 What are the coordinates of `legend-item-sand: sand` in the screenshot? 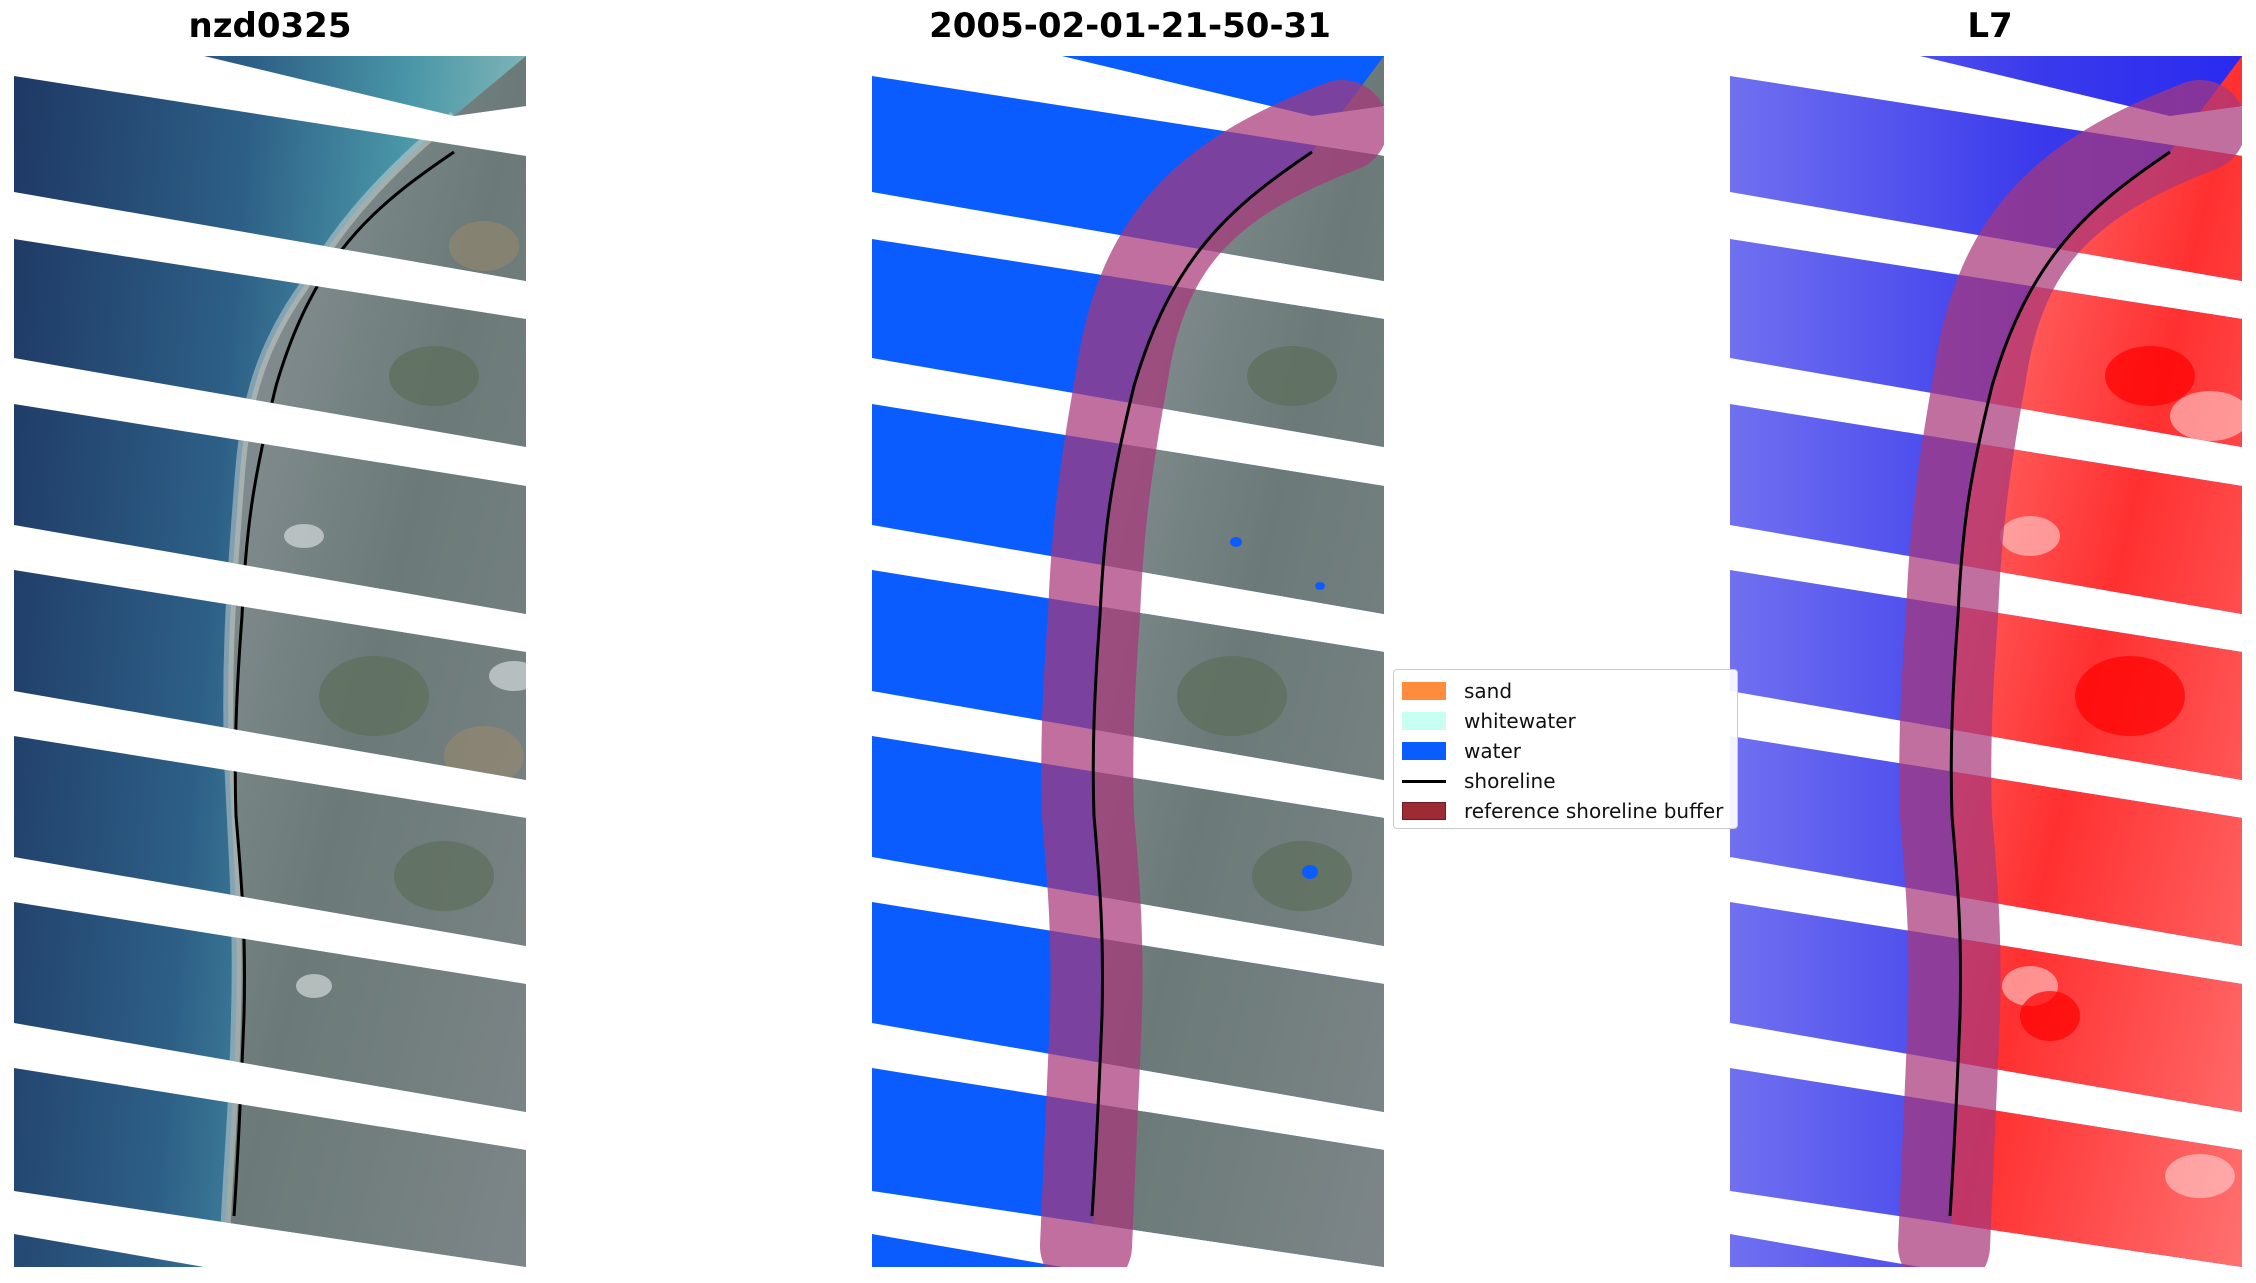 It's located at (1569, 691).